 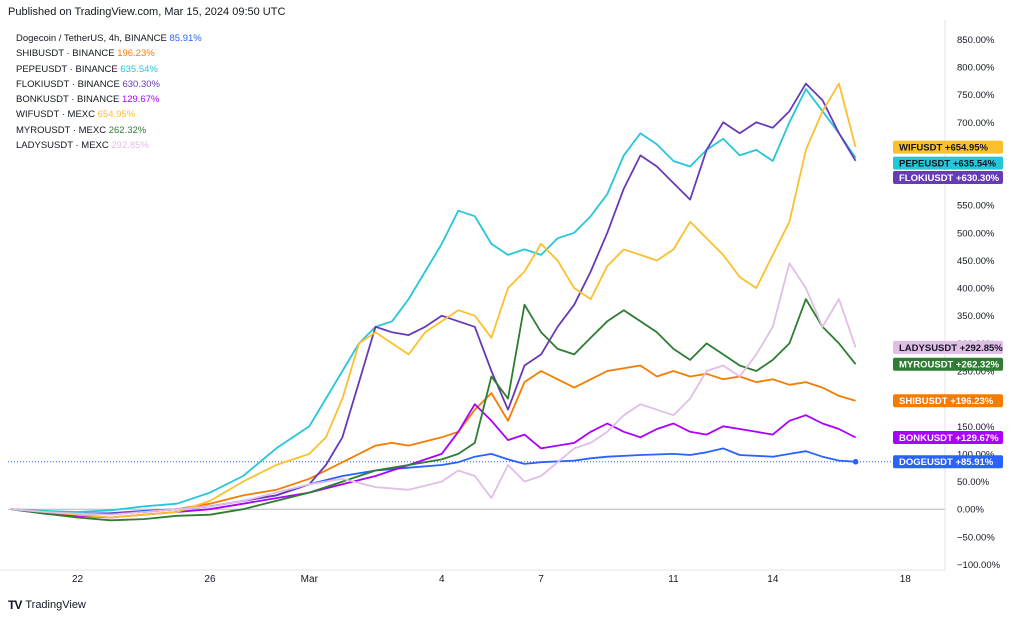 I want to click on legend-symbol: FLOKIUSDT · BINANCE, so click(x=69, y=84).